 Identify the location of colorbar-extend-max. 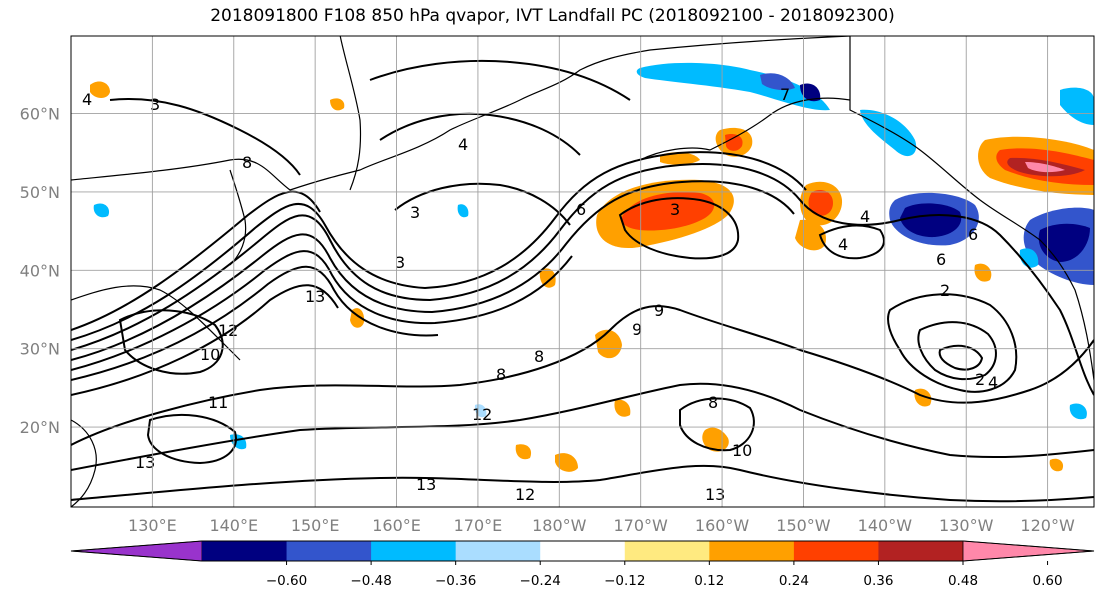
(1028, 551).